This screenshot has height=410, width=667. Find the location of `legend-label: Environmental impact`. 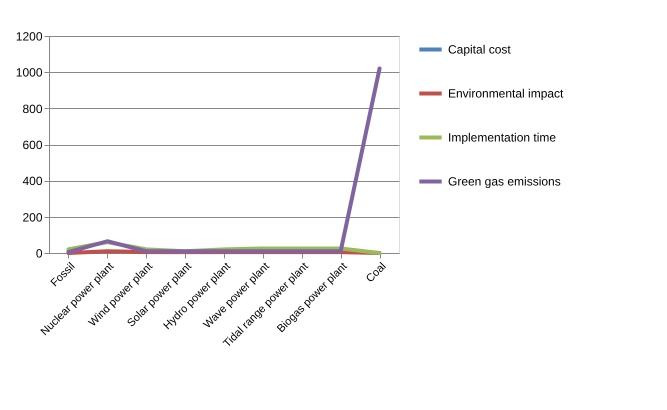

legend-label: Environmental impact is located at coordinates (506, 93).